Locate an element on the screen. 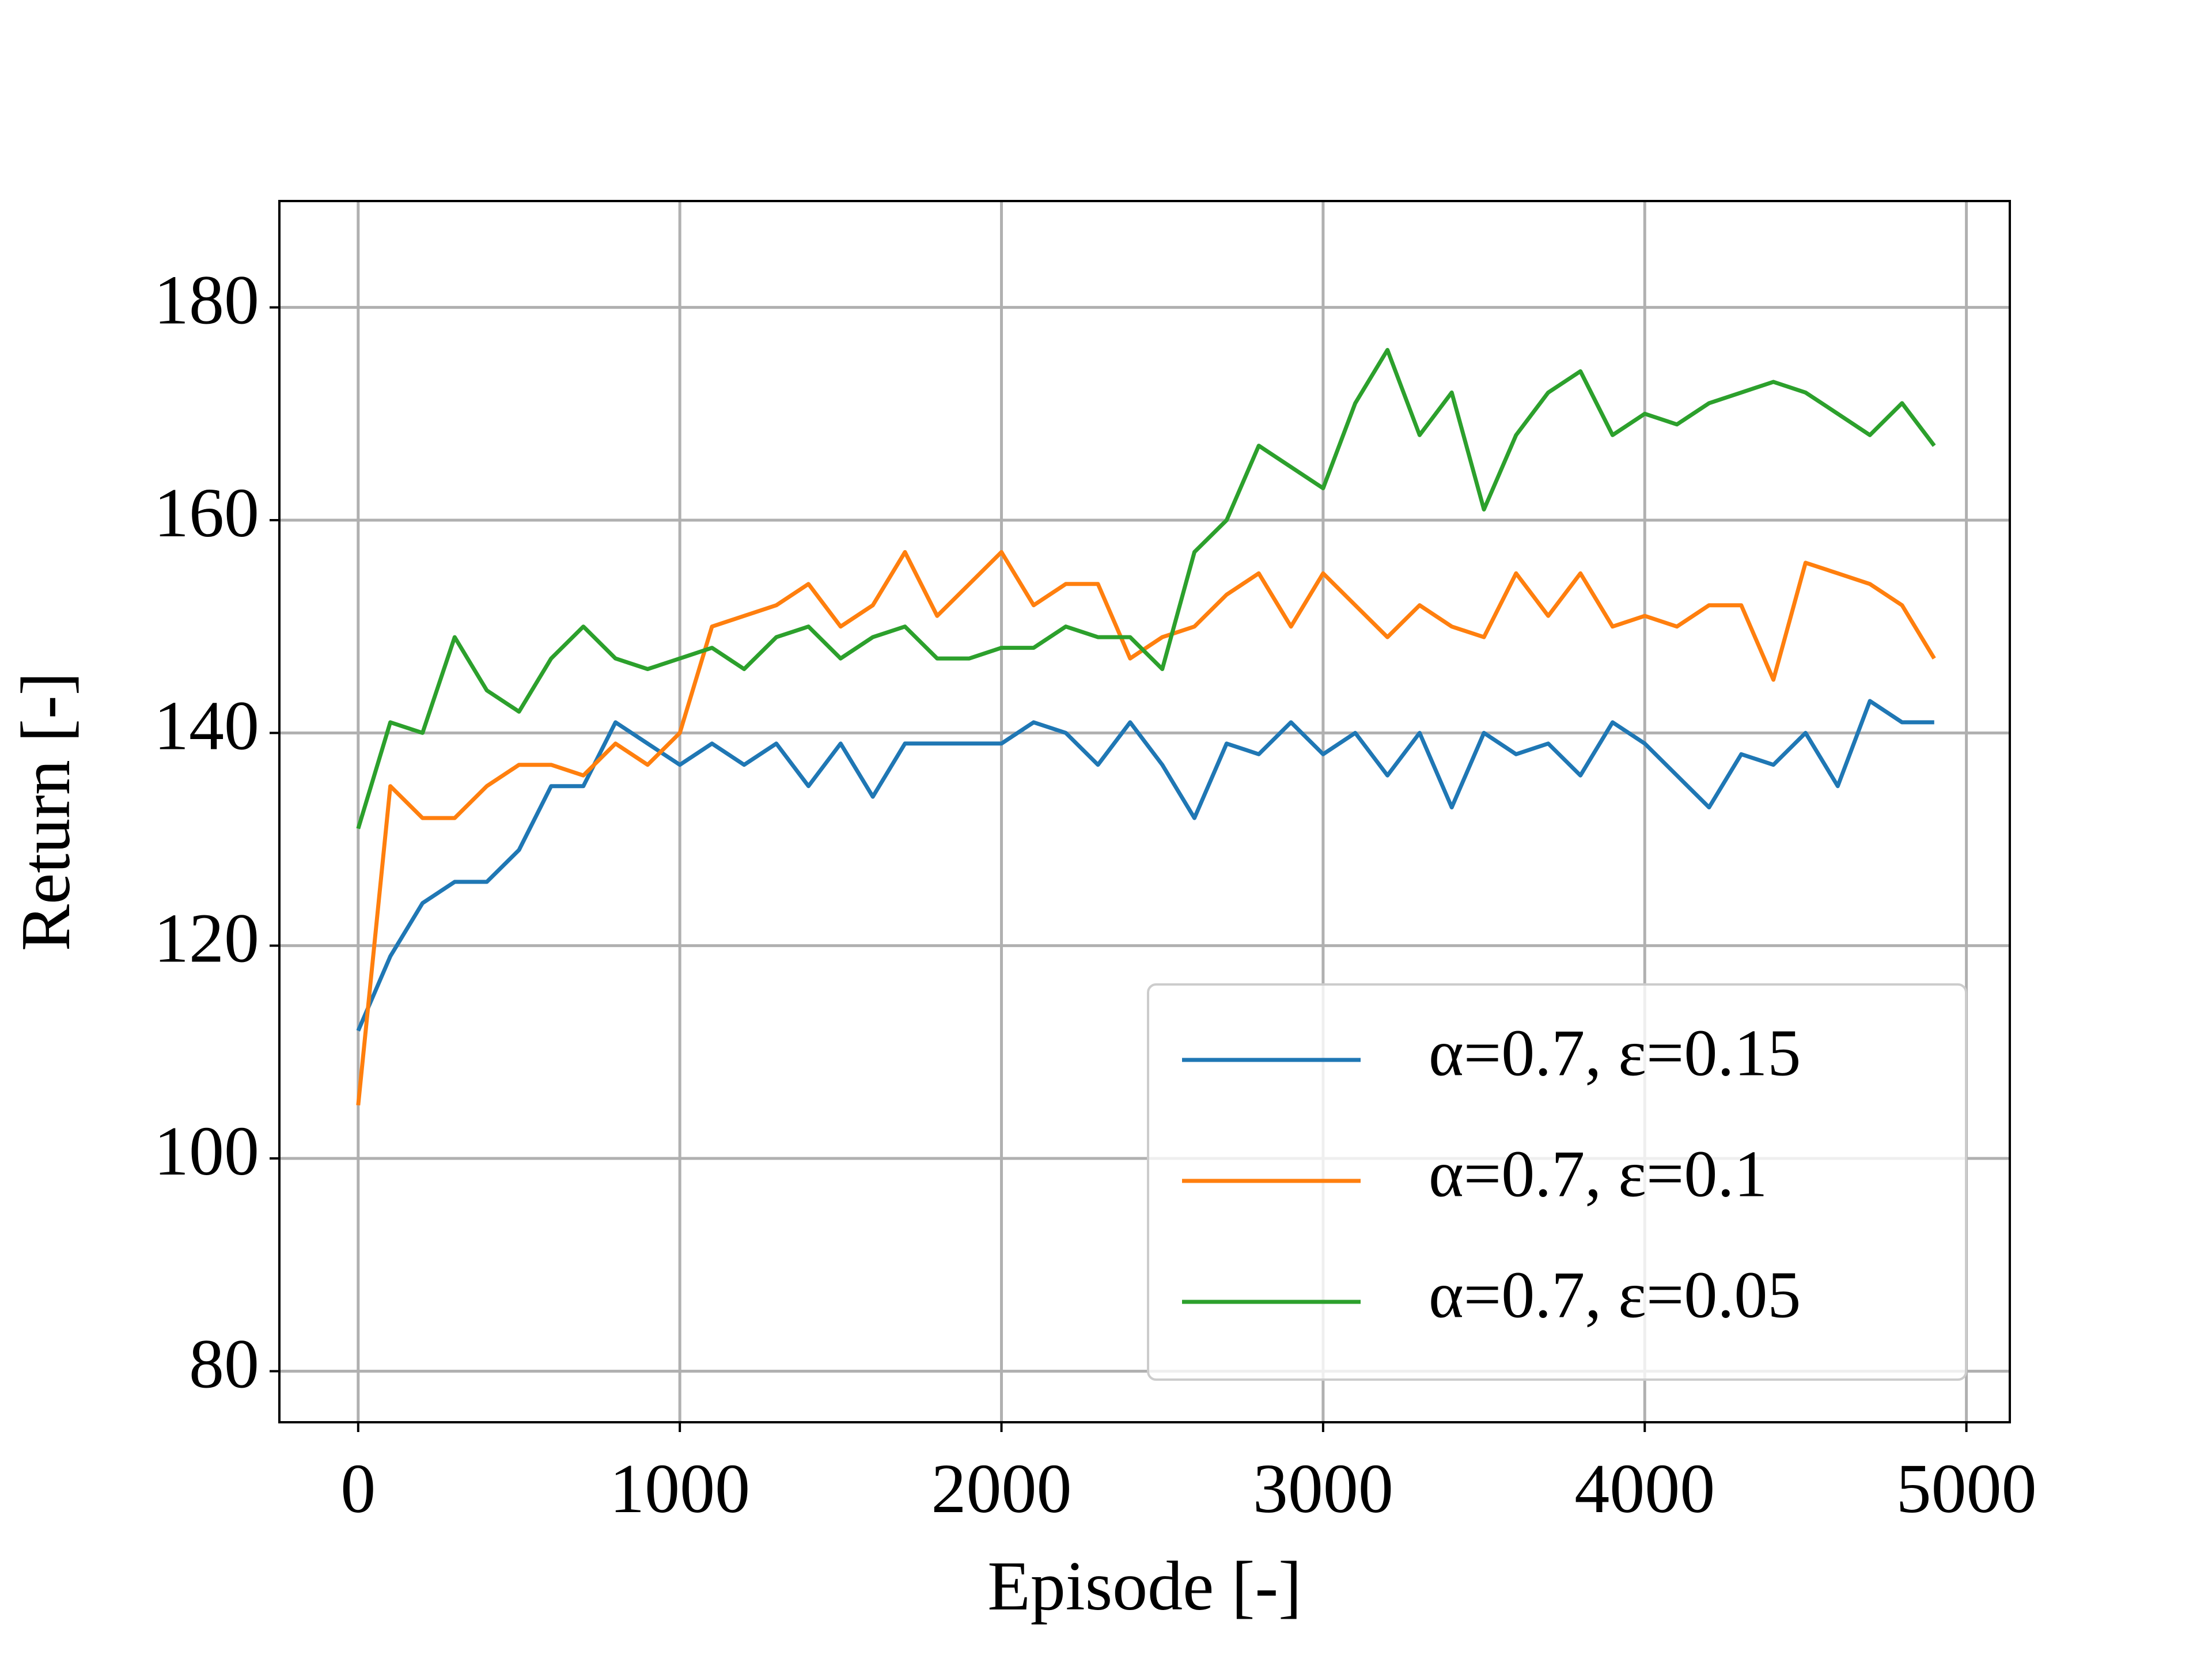  legend-box is located at coordinates (1557, 1182).